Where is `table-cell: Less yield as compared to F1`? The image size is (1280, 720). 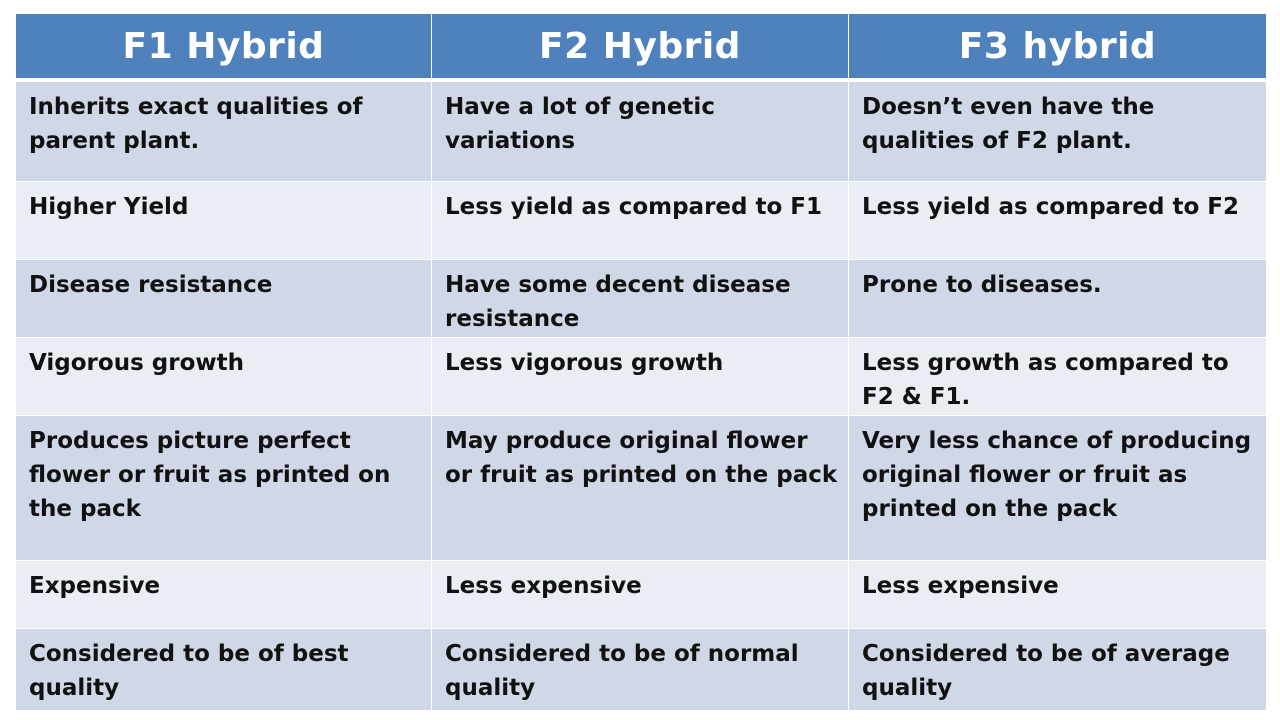
table-cell: Less yield as compared to F1 is located at coordinates (640, 220).